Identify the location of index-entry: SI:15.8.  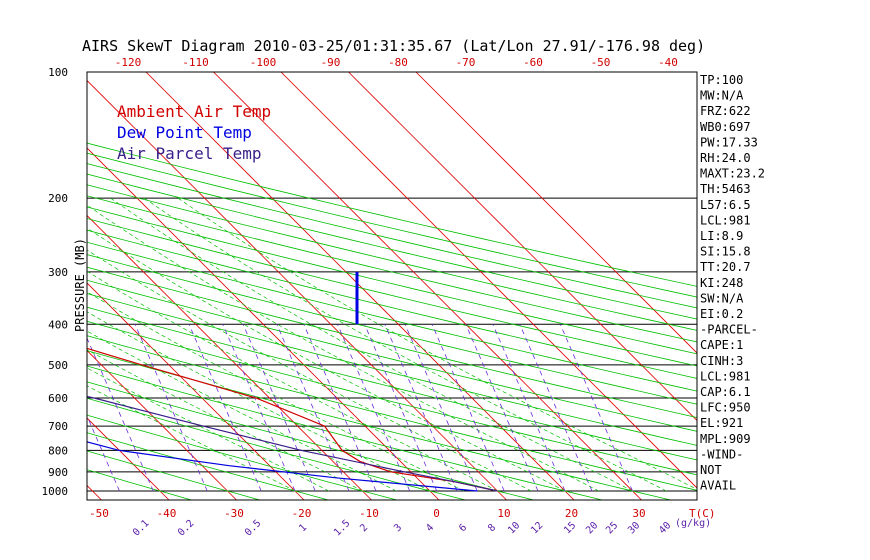
(725, 252).